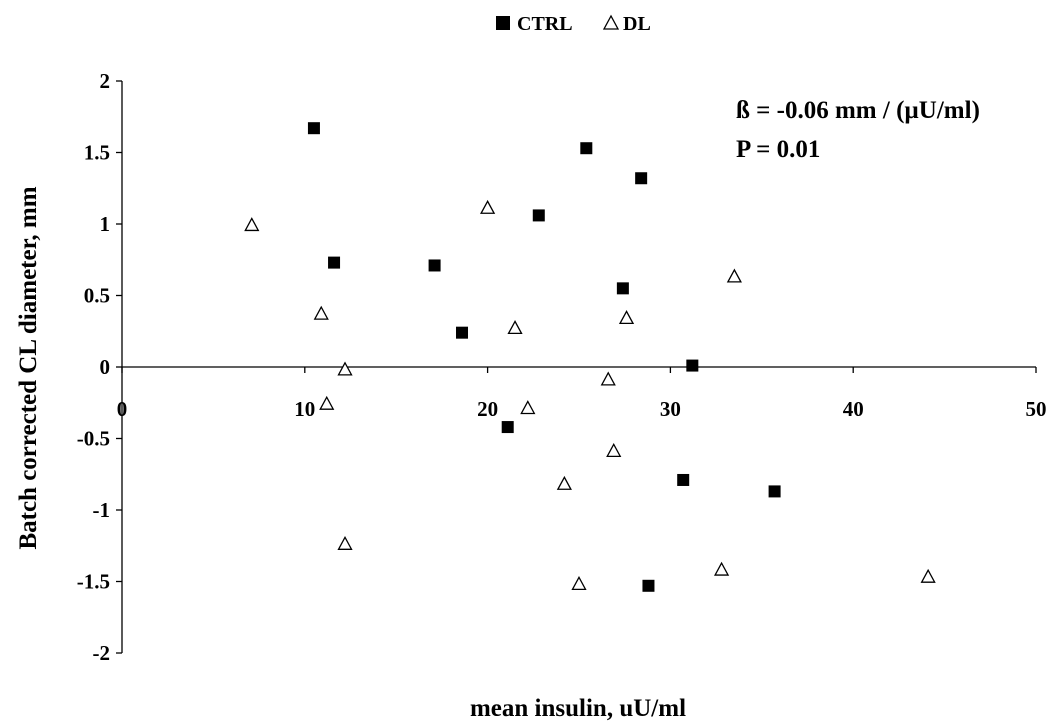 This screenshot has height=727, width=1062. What do you see at coordinates (778, 149) in the screenshot?
I see `annotation-p-value: P = 0.01` at bounding box center [778, 149].